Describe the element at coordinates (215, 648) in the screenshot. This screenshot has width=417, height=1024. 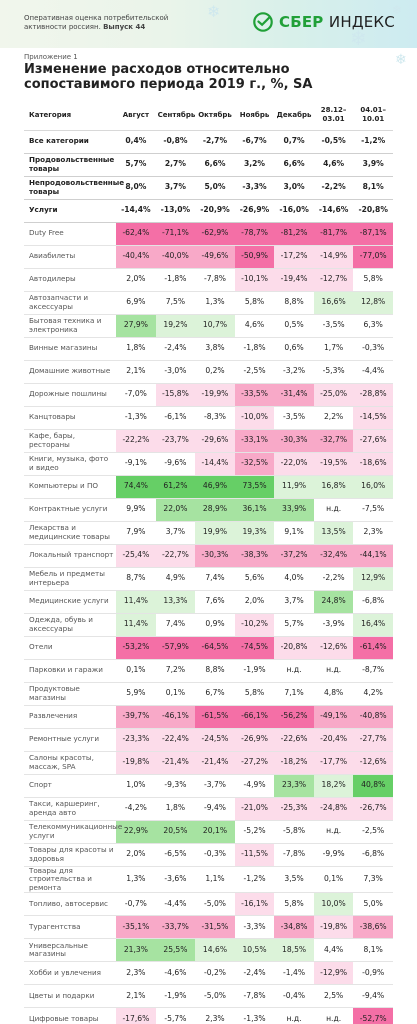
I see `table-cell: -64,5%` at that location.